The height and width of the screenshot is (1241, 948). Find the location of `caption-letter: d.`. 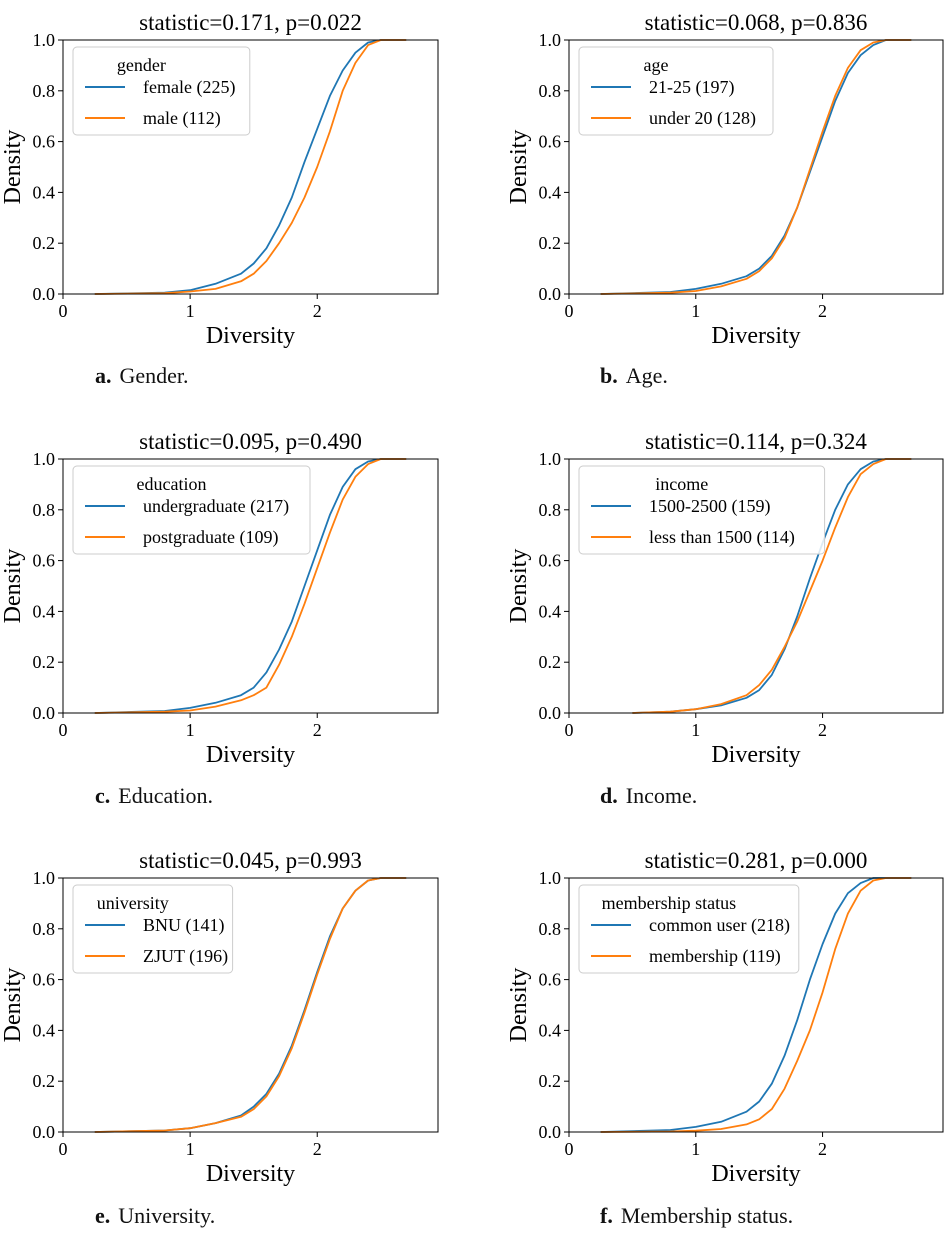

caption-letter: d. is located at coordinates (609, 795).